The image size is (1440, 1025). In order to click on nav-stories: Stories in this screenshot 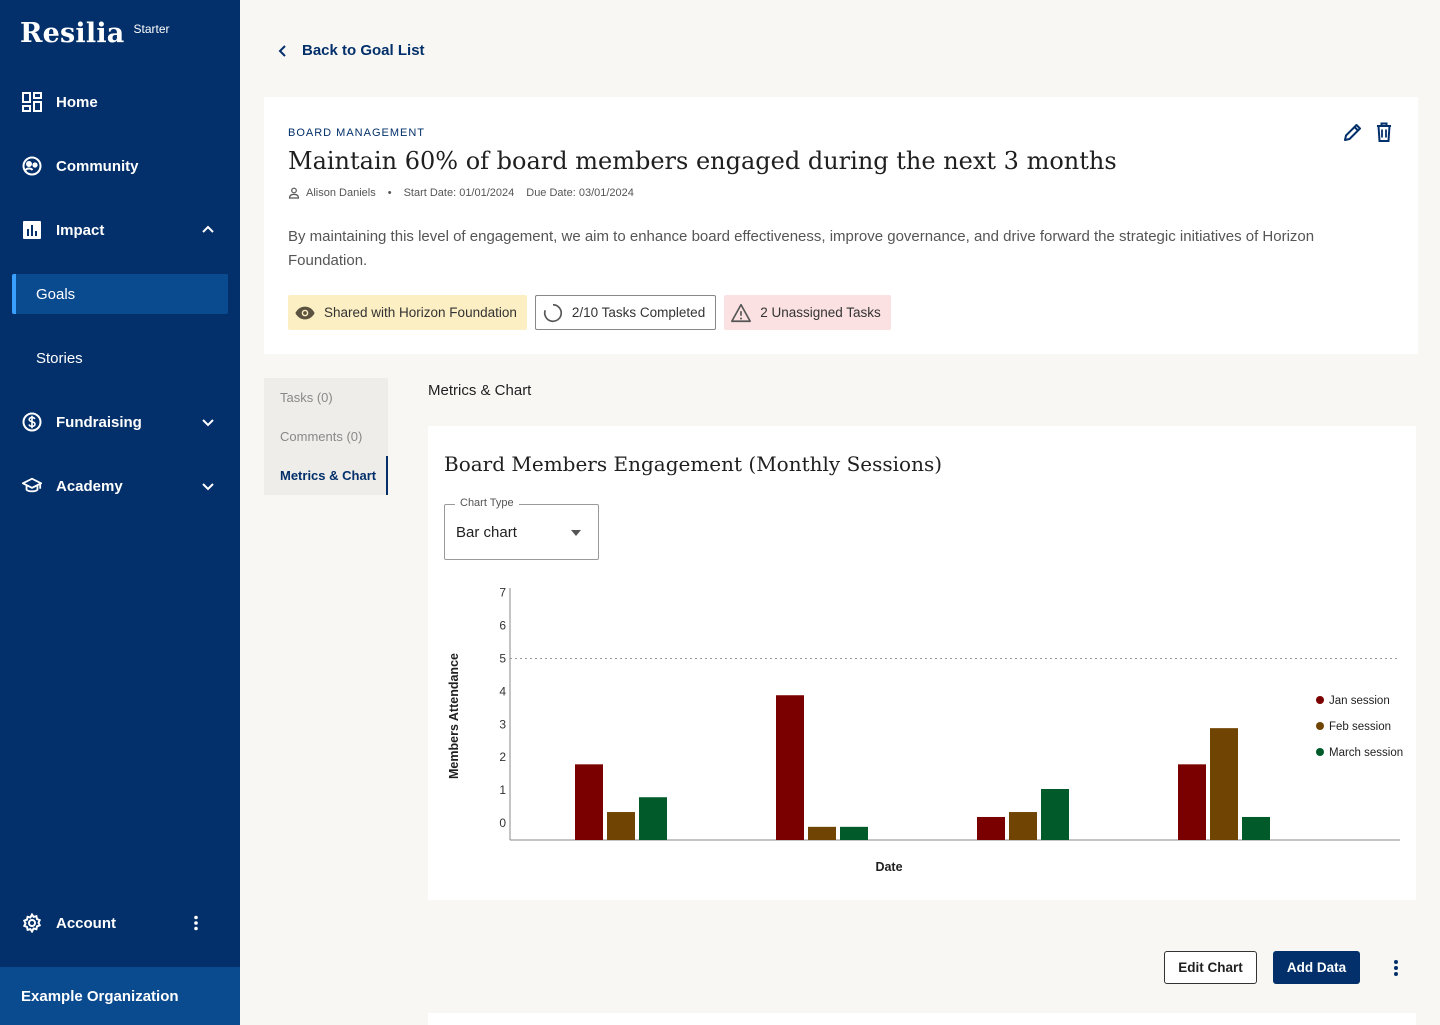, I will do `click(120, 358)`.